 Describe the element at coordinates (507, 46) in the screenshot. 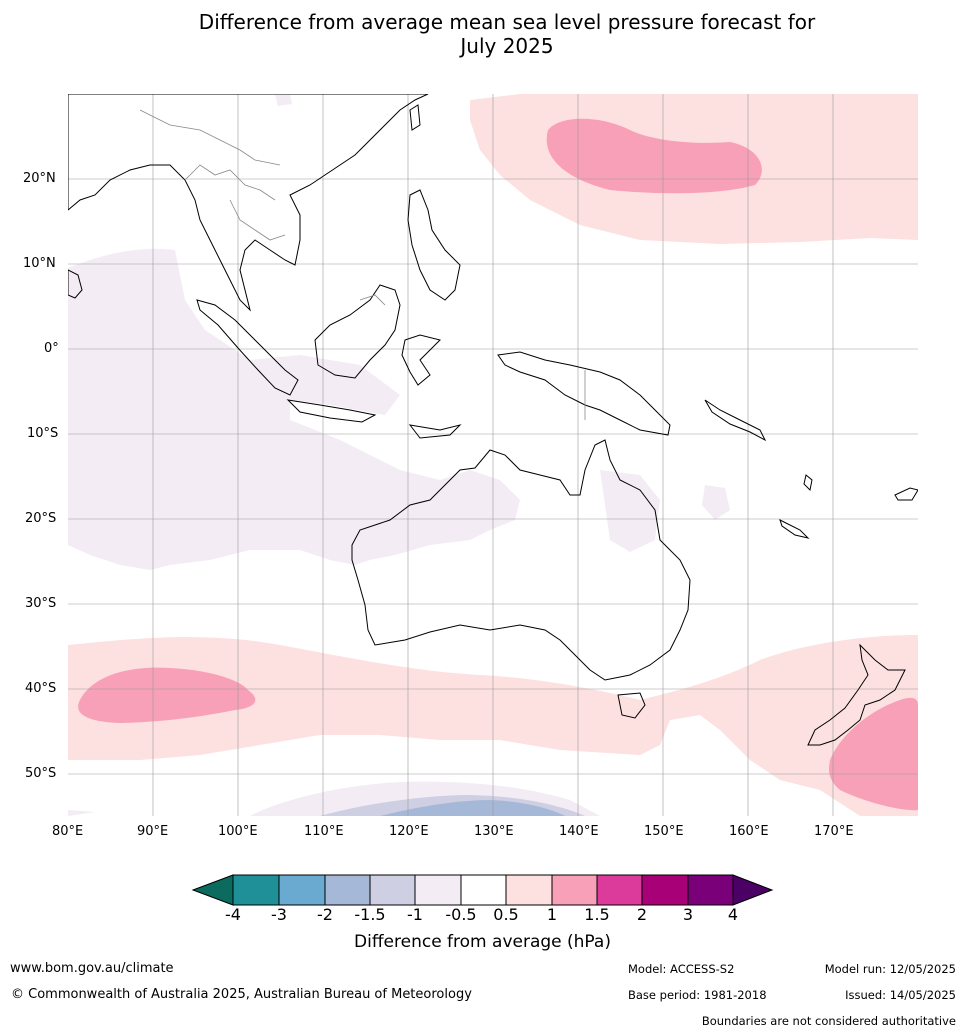

I see `title-line-2: July 2025` at that location.